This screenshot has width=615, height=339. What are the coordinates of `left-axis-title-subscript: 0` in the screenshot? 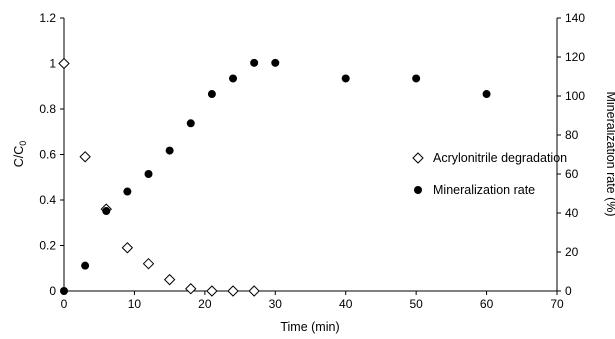 It's located at (23, 143).